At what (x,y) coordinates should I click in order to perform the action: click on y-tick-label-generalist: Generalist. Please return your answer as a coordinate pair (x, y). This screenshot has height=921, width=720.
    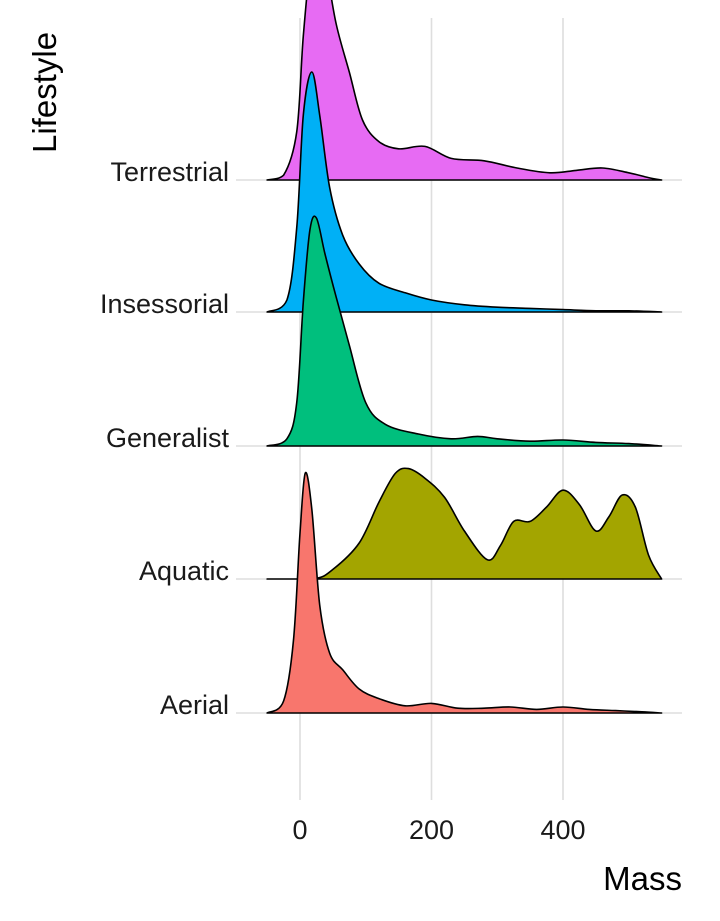
    Looking at the image, I should click on (168, 438).